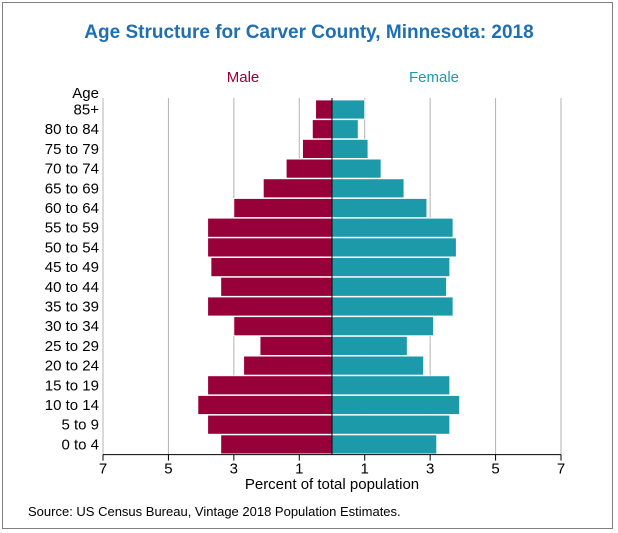  I want to click on age-group-label: 15 to 19, so click(72, 385).